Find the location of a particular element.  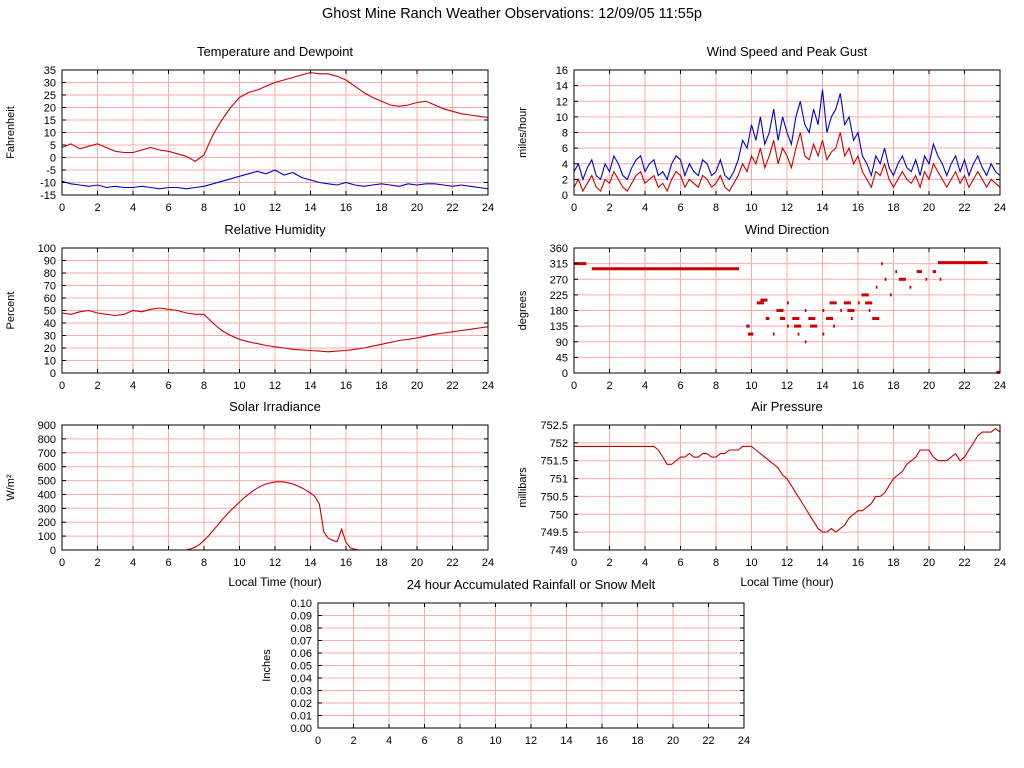

svg-text: millibars is located at coordinates (523, 487).